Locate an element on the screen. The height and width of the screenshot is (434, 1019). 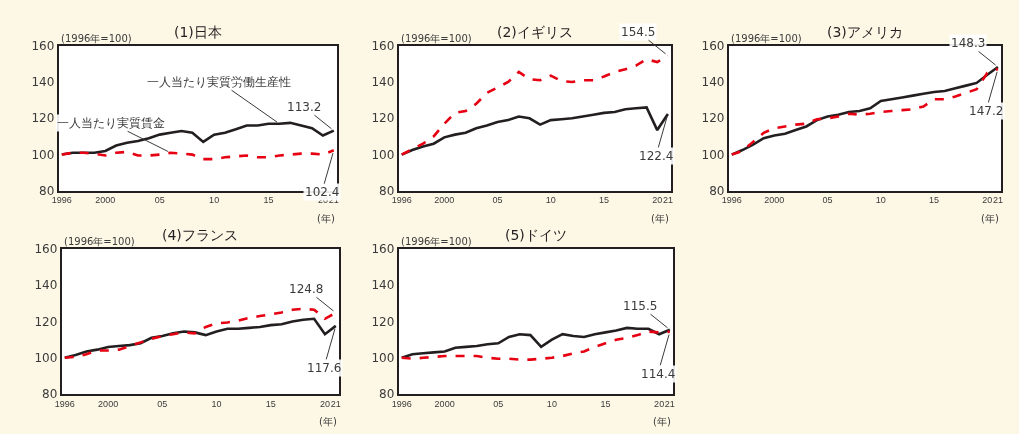
annotation: 124.8 is located at coordinates (306, 289).